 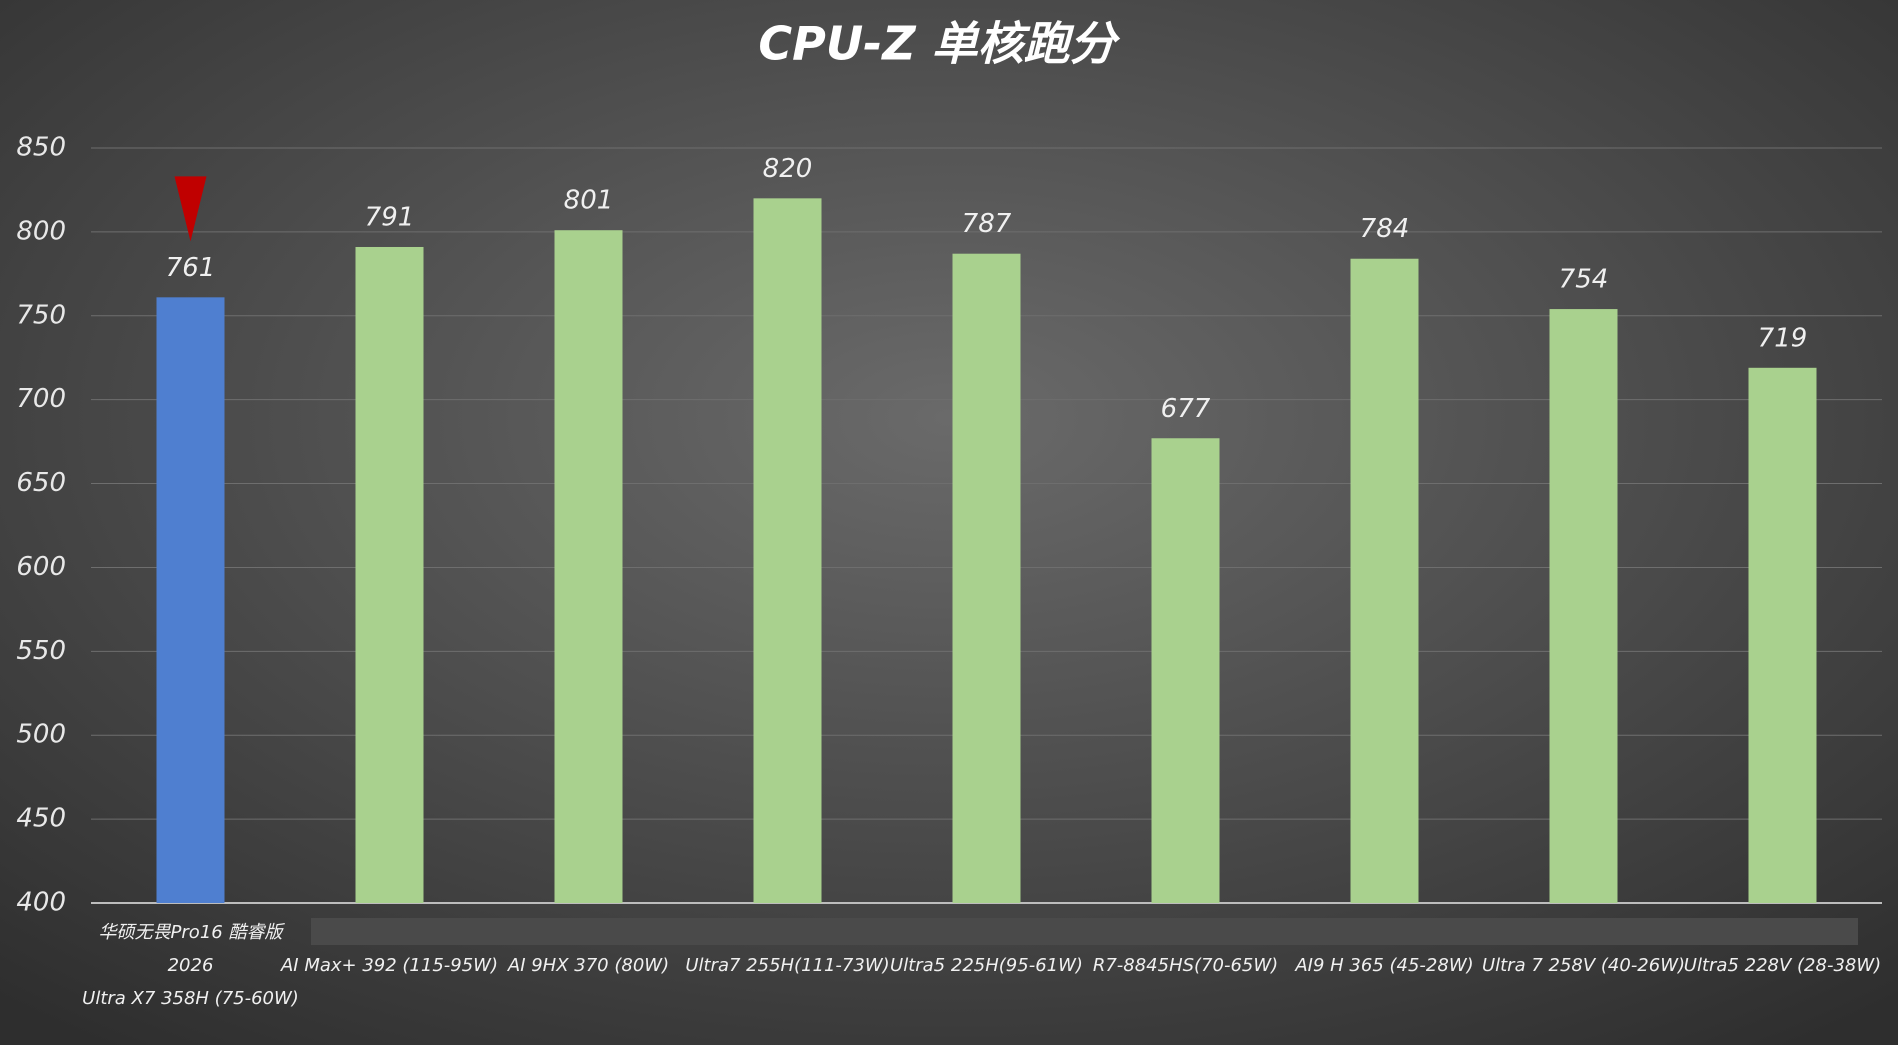 I want to click on chart-title: CPU-Z 单核跑分, so click(x=939, y=44).